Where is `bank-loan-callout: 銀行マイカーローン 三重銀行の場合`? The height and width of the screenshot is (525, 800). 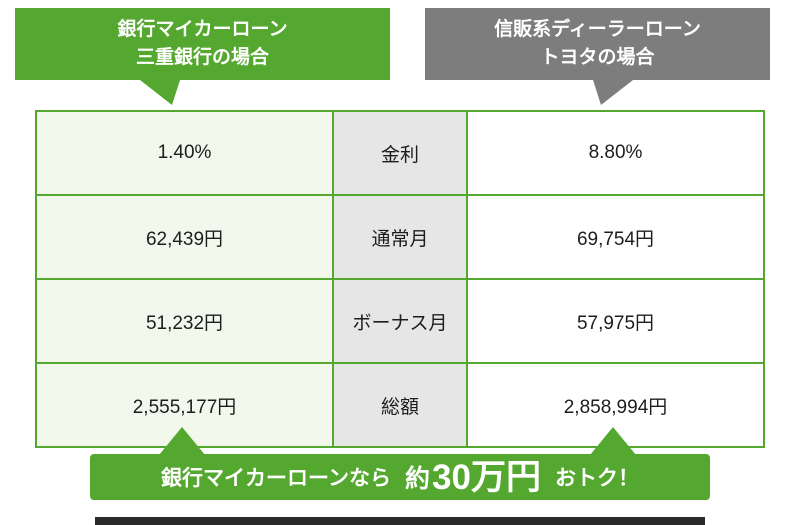 bank-loan-callout: 銀行マイカーローン 三重銀行の場合 is located at coordinates (202, 56).